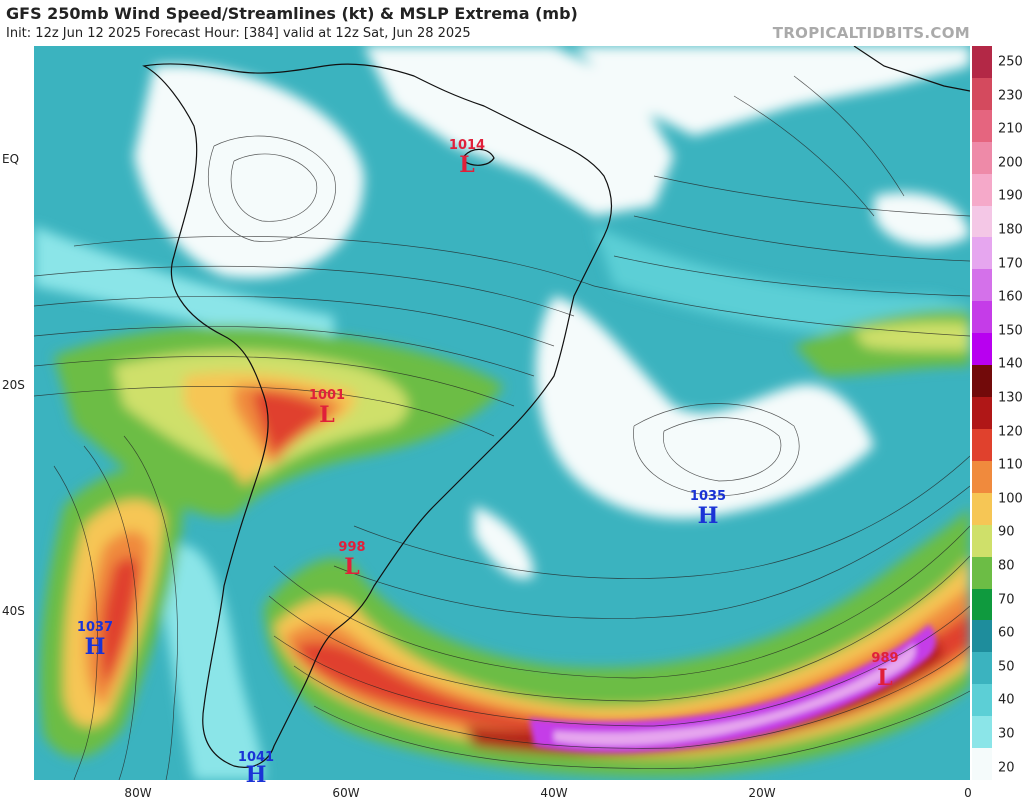 Image resolution: width=1024 pixels, height=800 pixels. What do you see at coordinates (885, 658) in the screenshot?
I see `pressure-value-989: 989` at bounding box center [885, 658].